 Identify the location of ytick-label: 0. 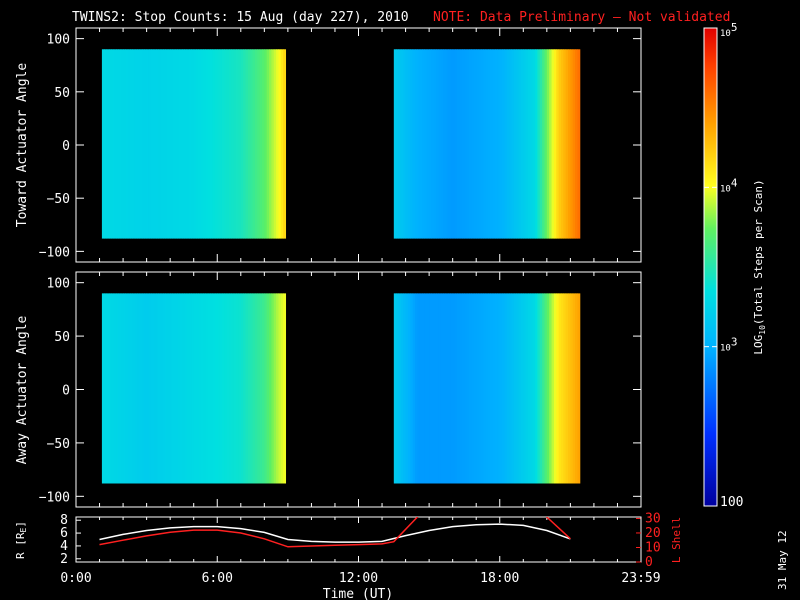
(66, 146).